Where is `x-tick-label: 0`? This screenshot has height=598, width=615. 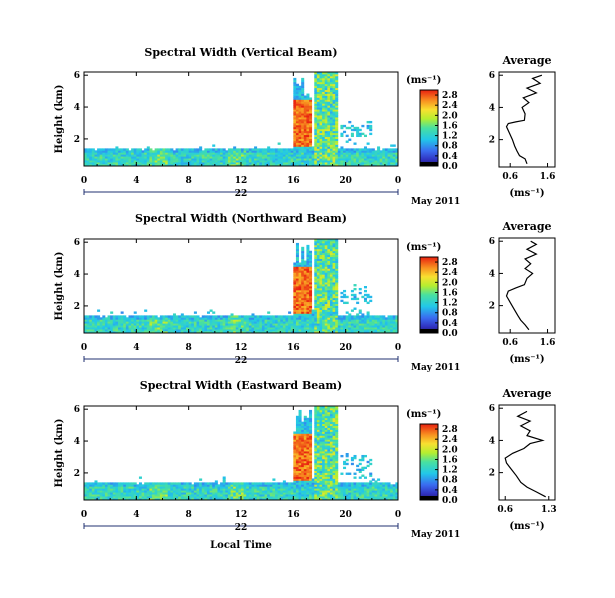
x-tick-label: 0 is located at coordinates (398, 348).